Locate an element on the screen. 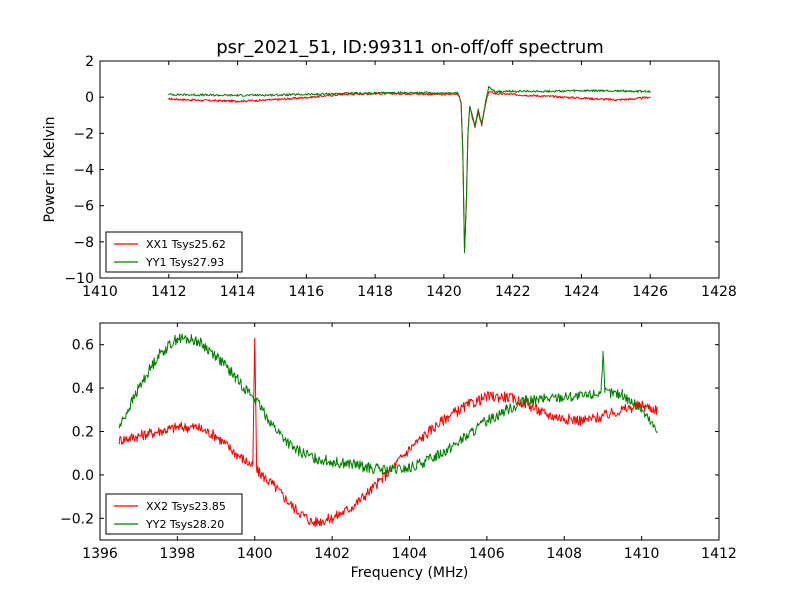  y-tick-label: 0 is located at coordinates (89, 98).